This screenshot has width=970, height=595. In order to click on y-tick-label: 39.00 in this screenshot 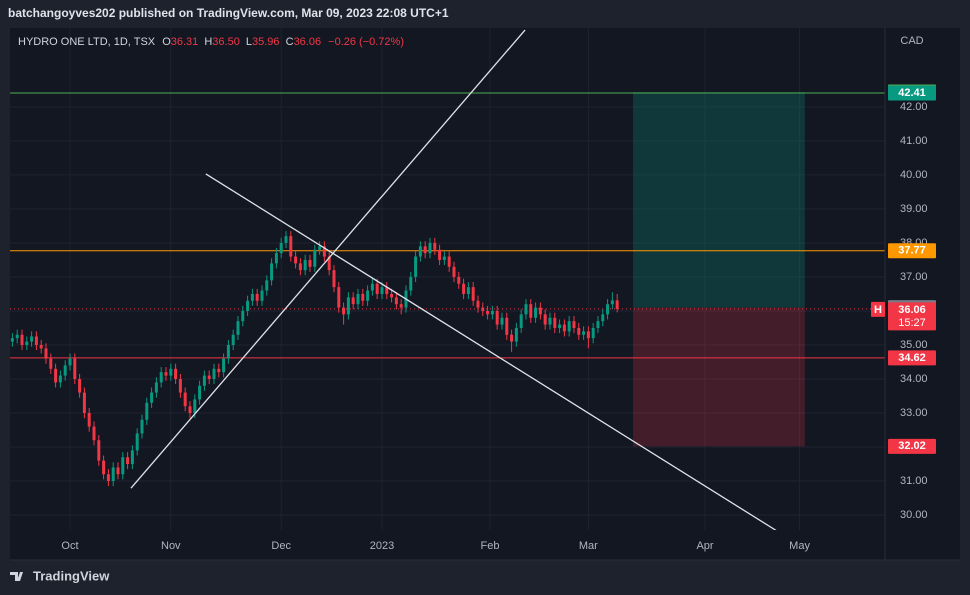, I will do `click(914, 209)`.